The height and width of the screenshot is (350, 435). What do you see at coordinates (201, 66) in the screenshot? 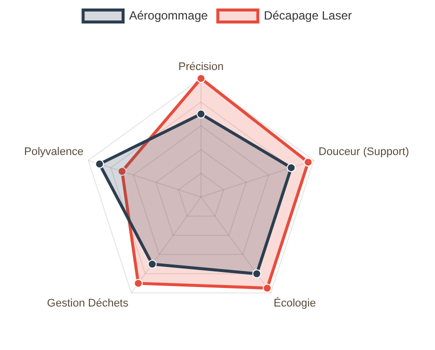
I see `spoke-label: Précision` at bounding box center [201, 66].